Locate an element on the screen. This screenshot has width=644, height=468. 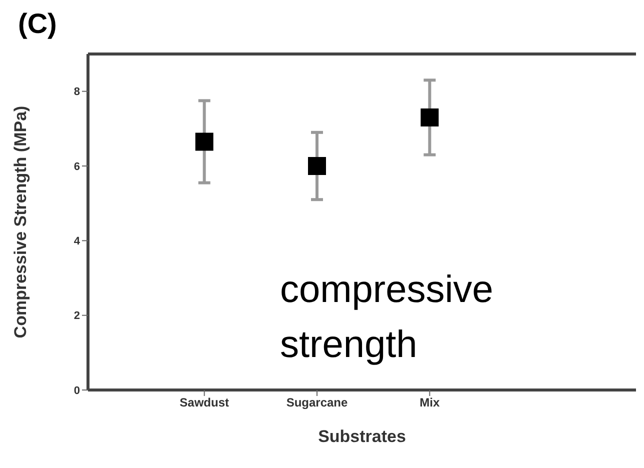
x-tick-label: Sawdust is located at coordinates (205, 403).